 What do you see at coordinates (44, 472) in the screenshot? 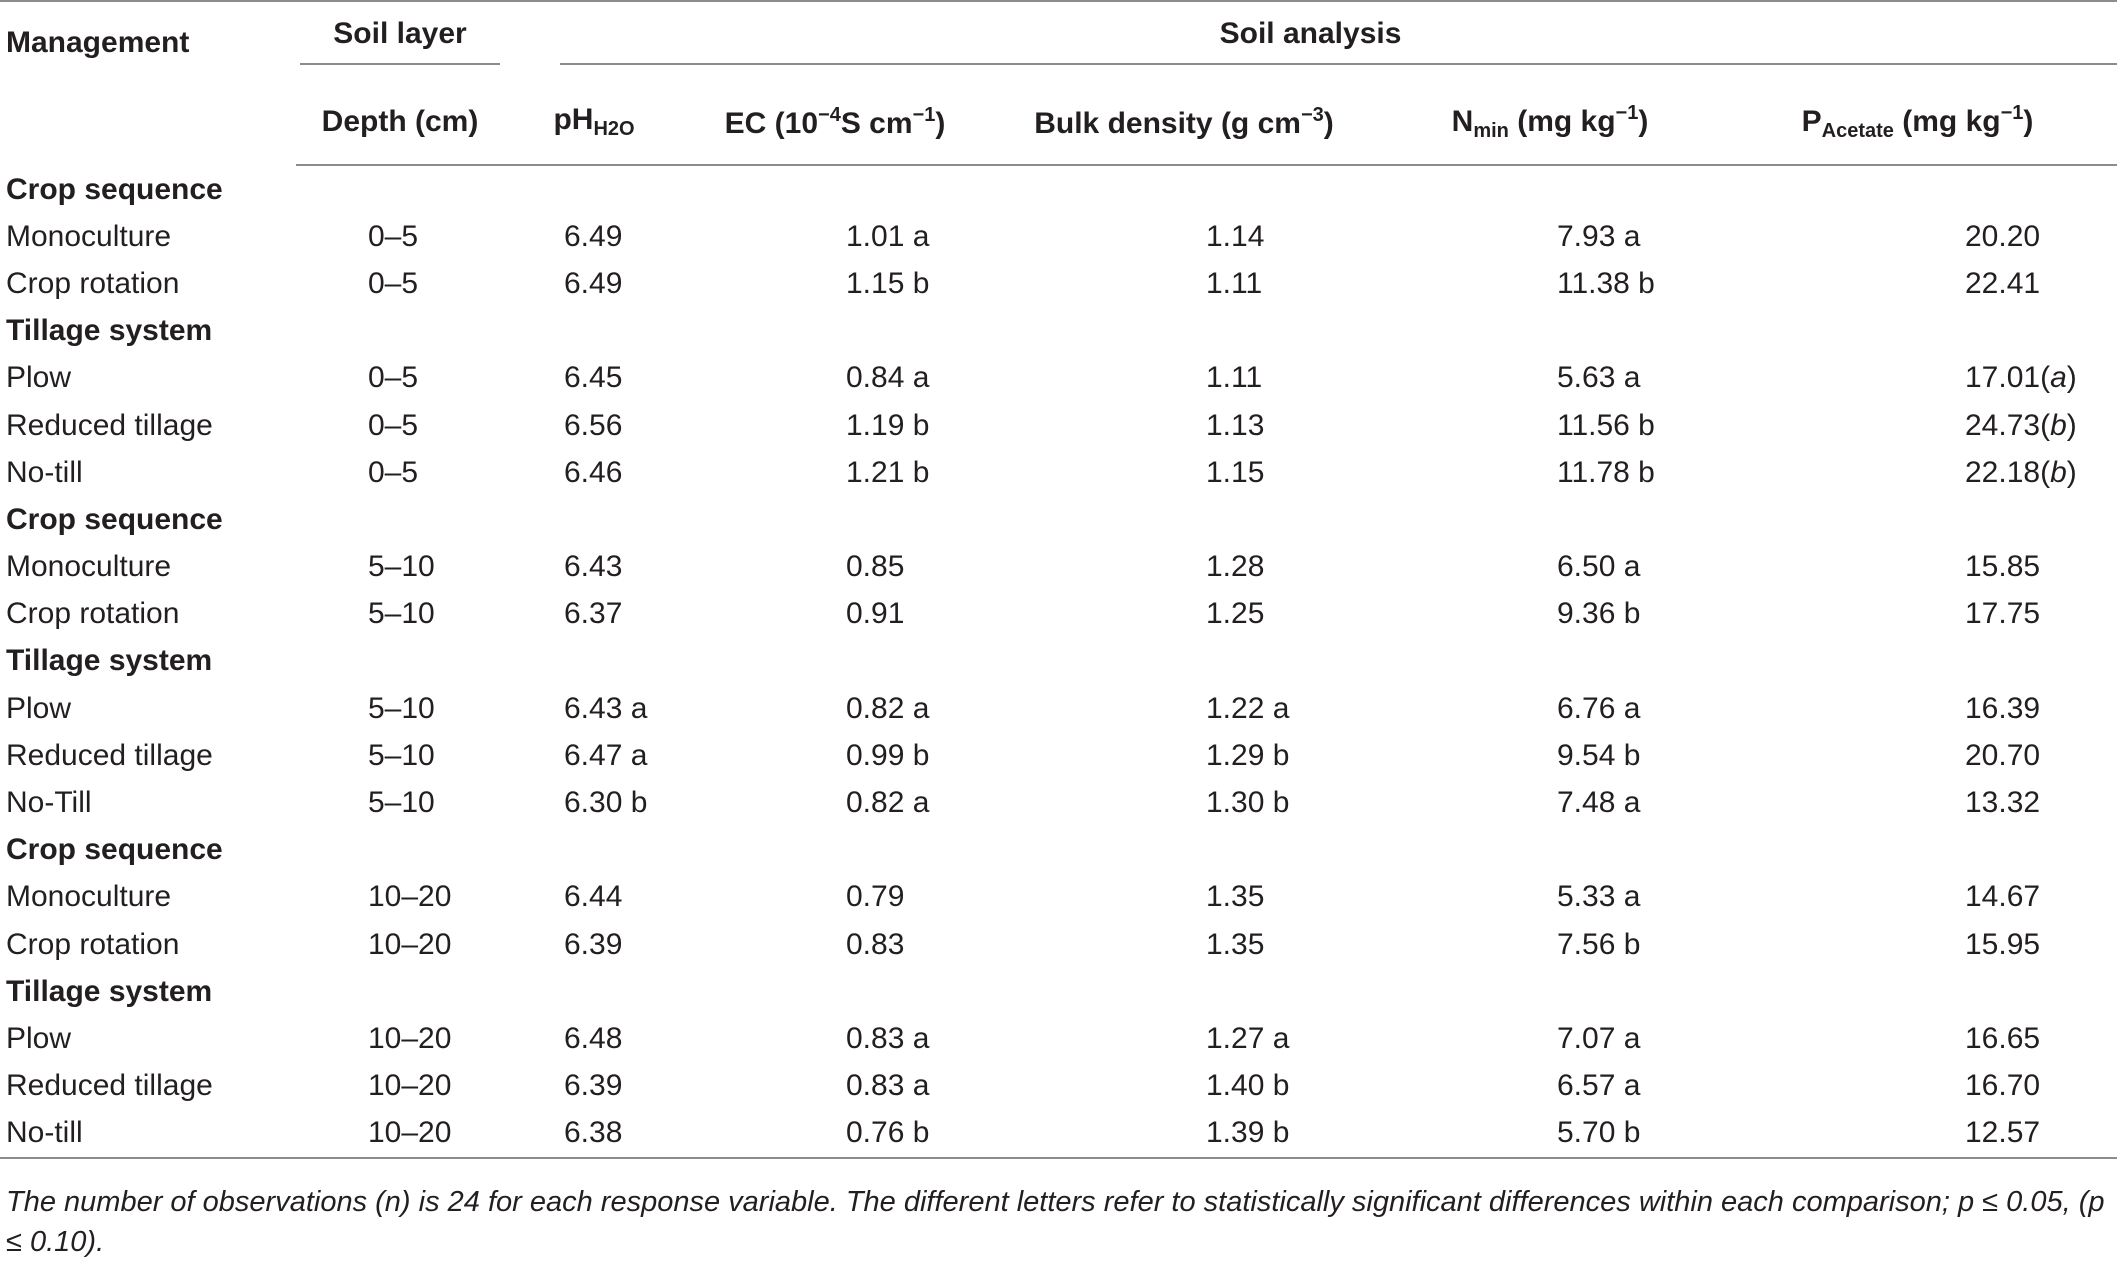
I see `row-label: No-till` at bounding box center [44, 472].